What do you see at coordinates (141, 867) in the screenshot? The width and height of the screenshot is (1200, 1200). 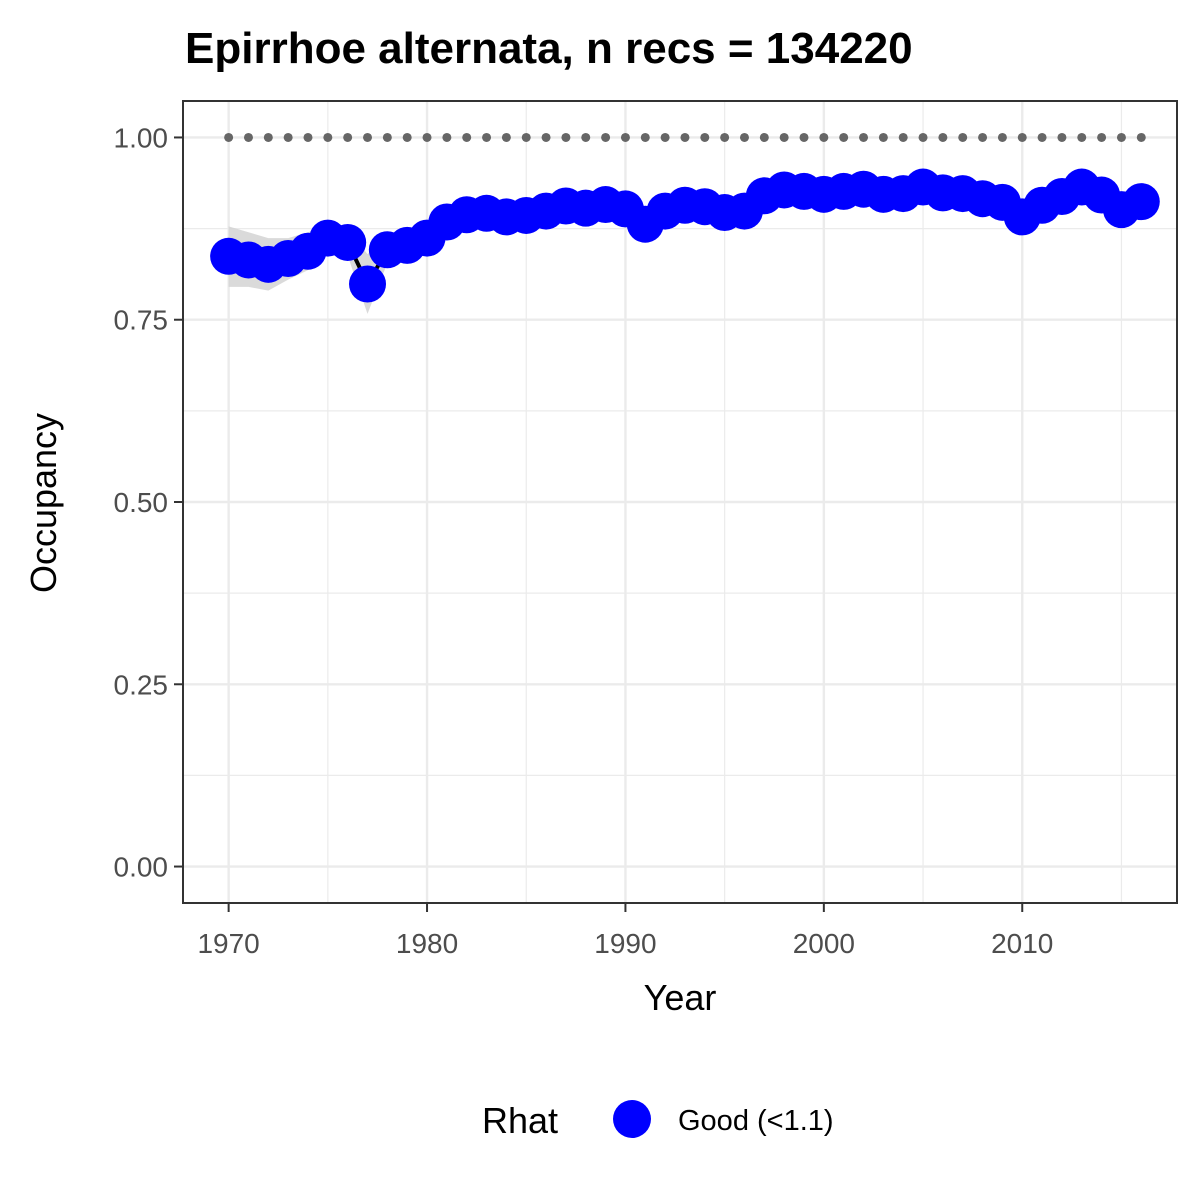 I see `y-tick-label: 0.00` at bounding box center [141, 867].